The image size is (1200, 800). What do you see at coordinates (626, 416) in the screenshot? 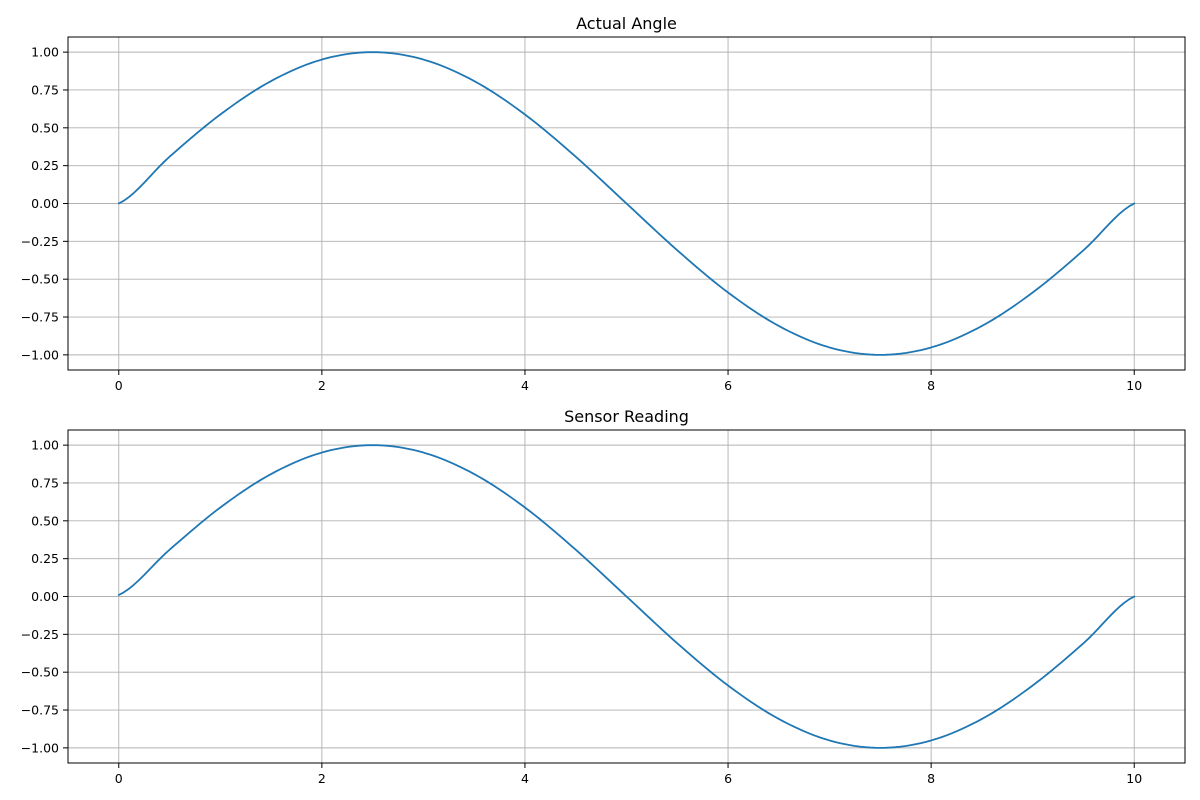
I see `panel-title: Sensor Reading` at bounding box center [626, 416].